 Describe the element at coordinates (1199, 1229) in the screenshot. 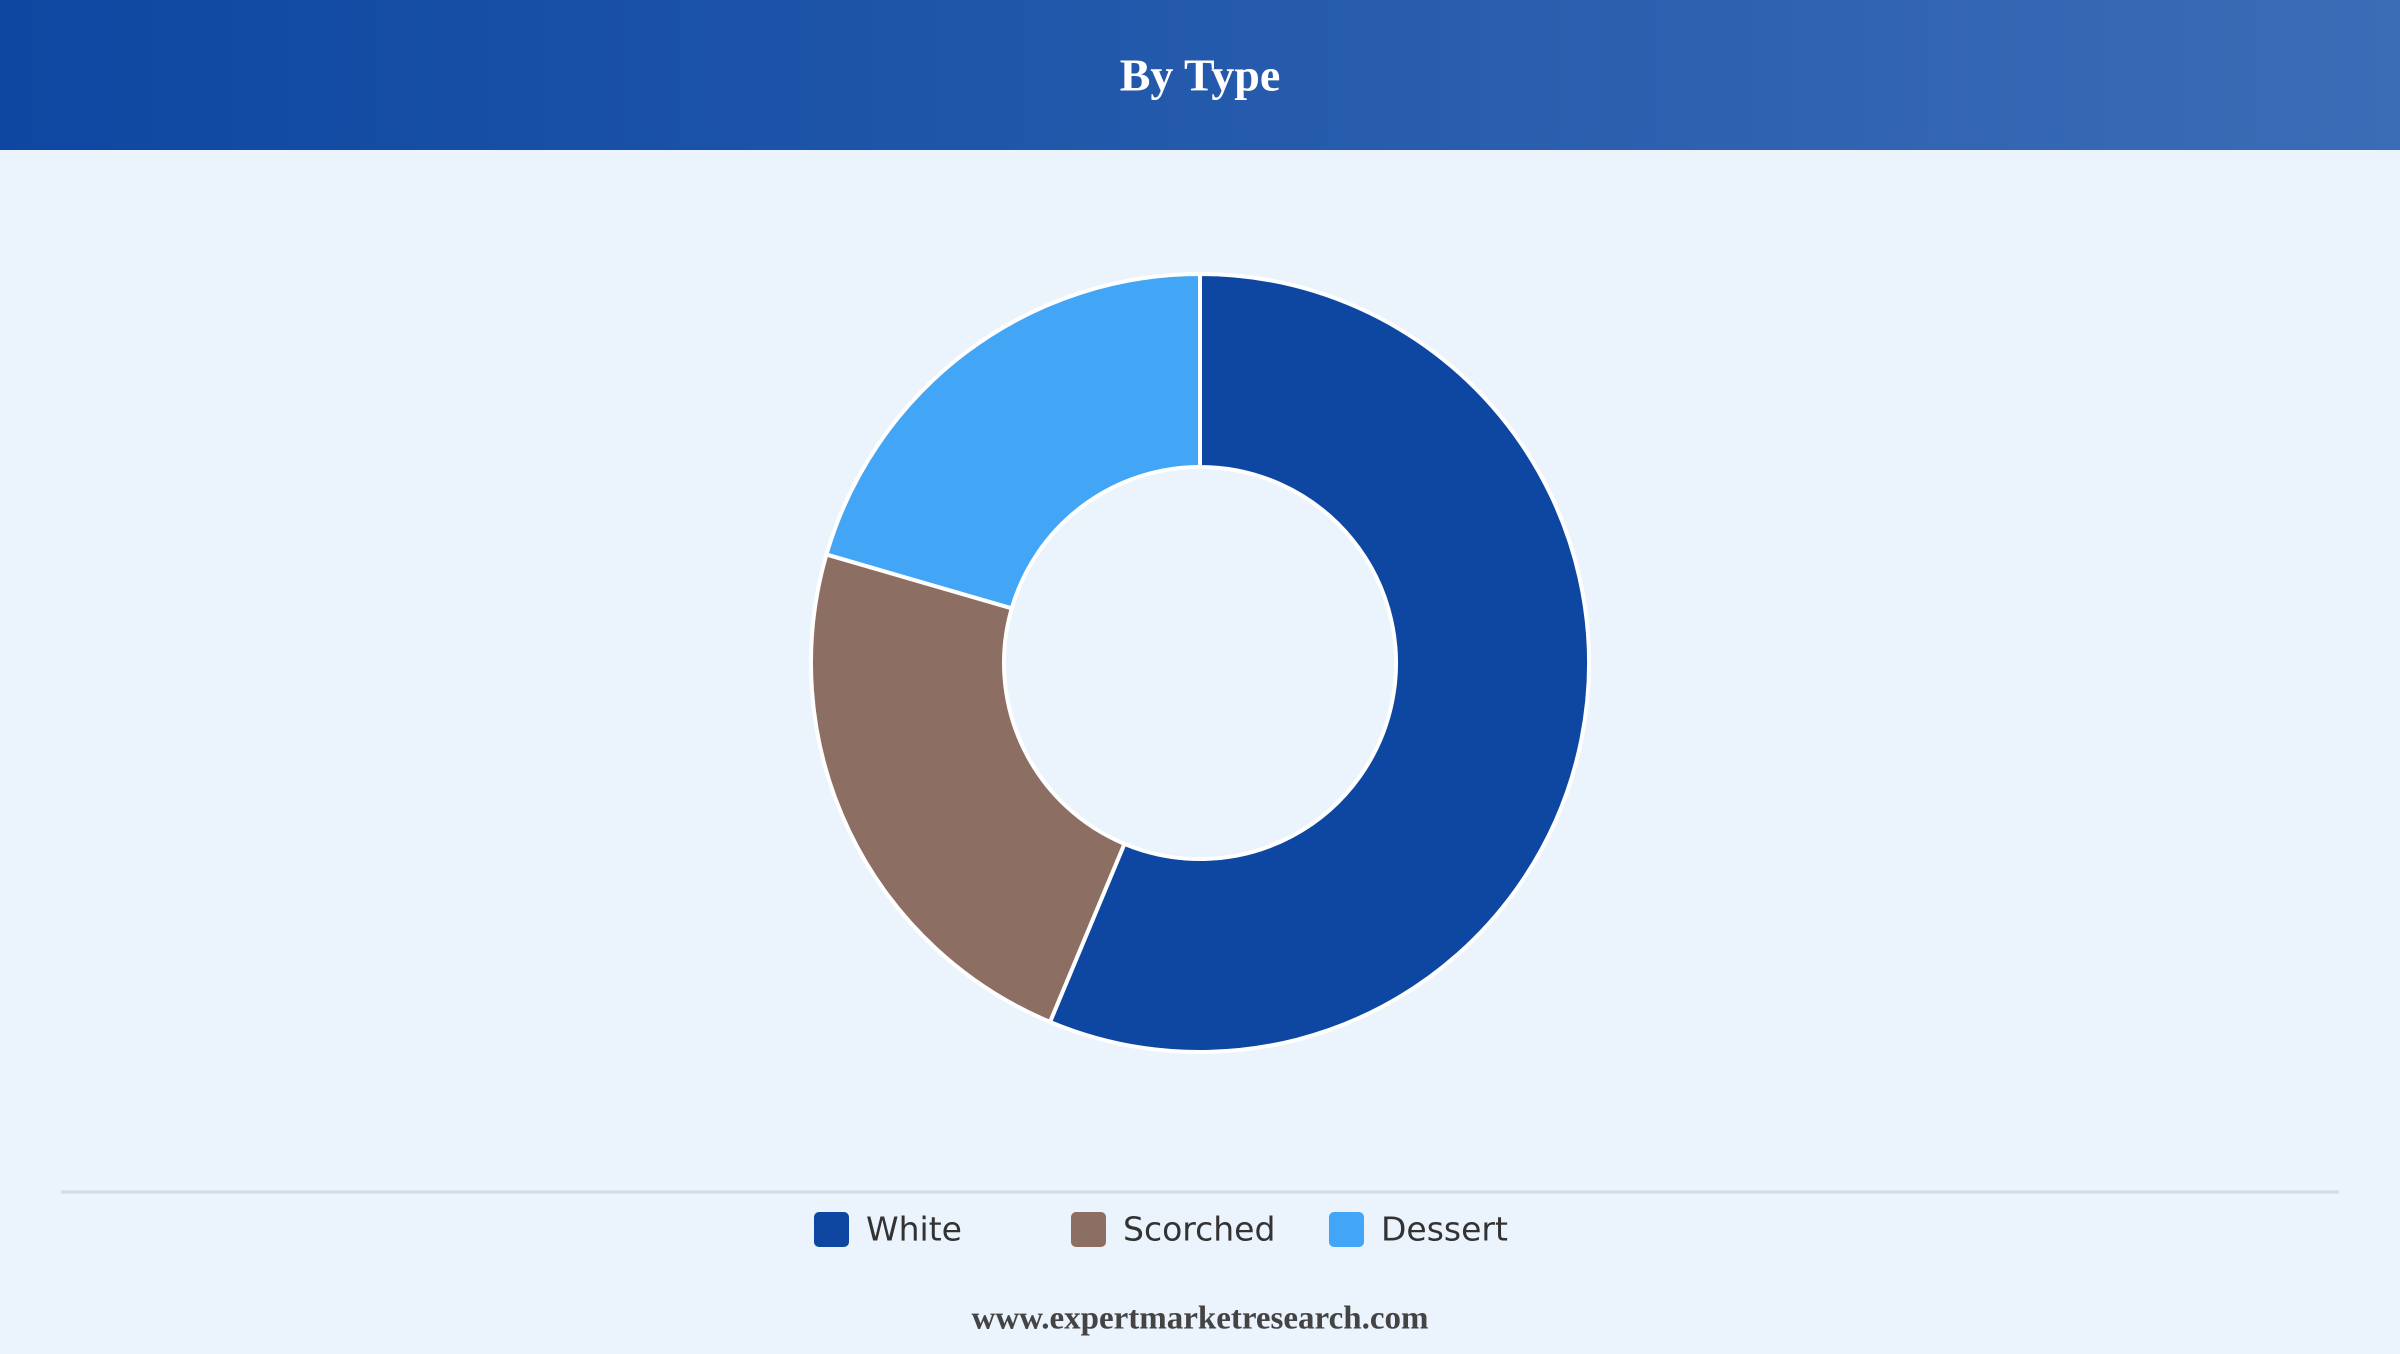

I see `legend-label: Scorched` at that location.